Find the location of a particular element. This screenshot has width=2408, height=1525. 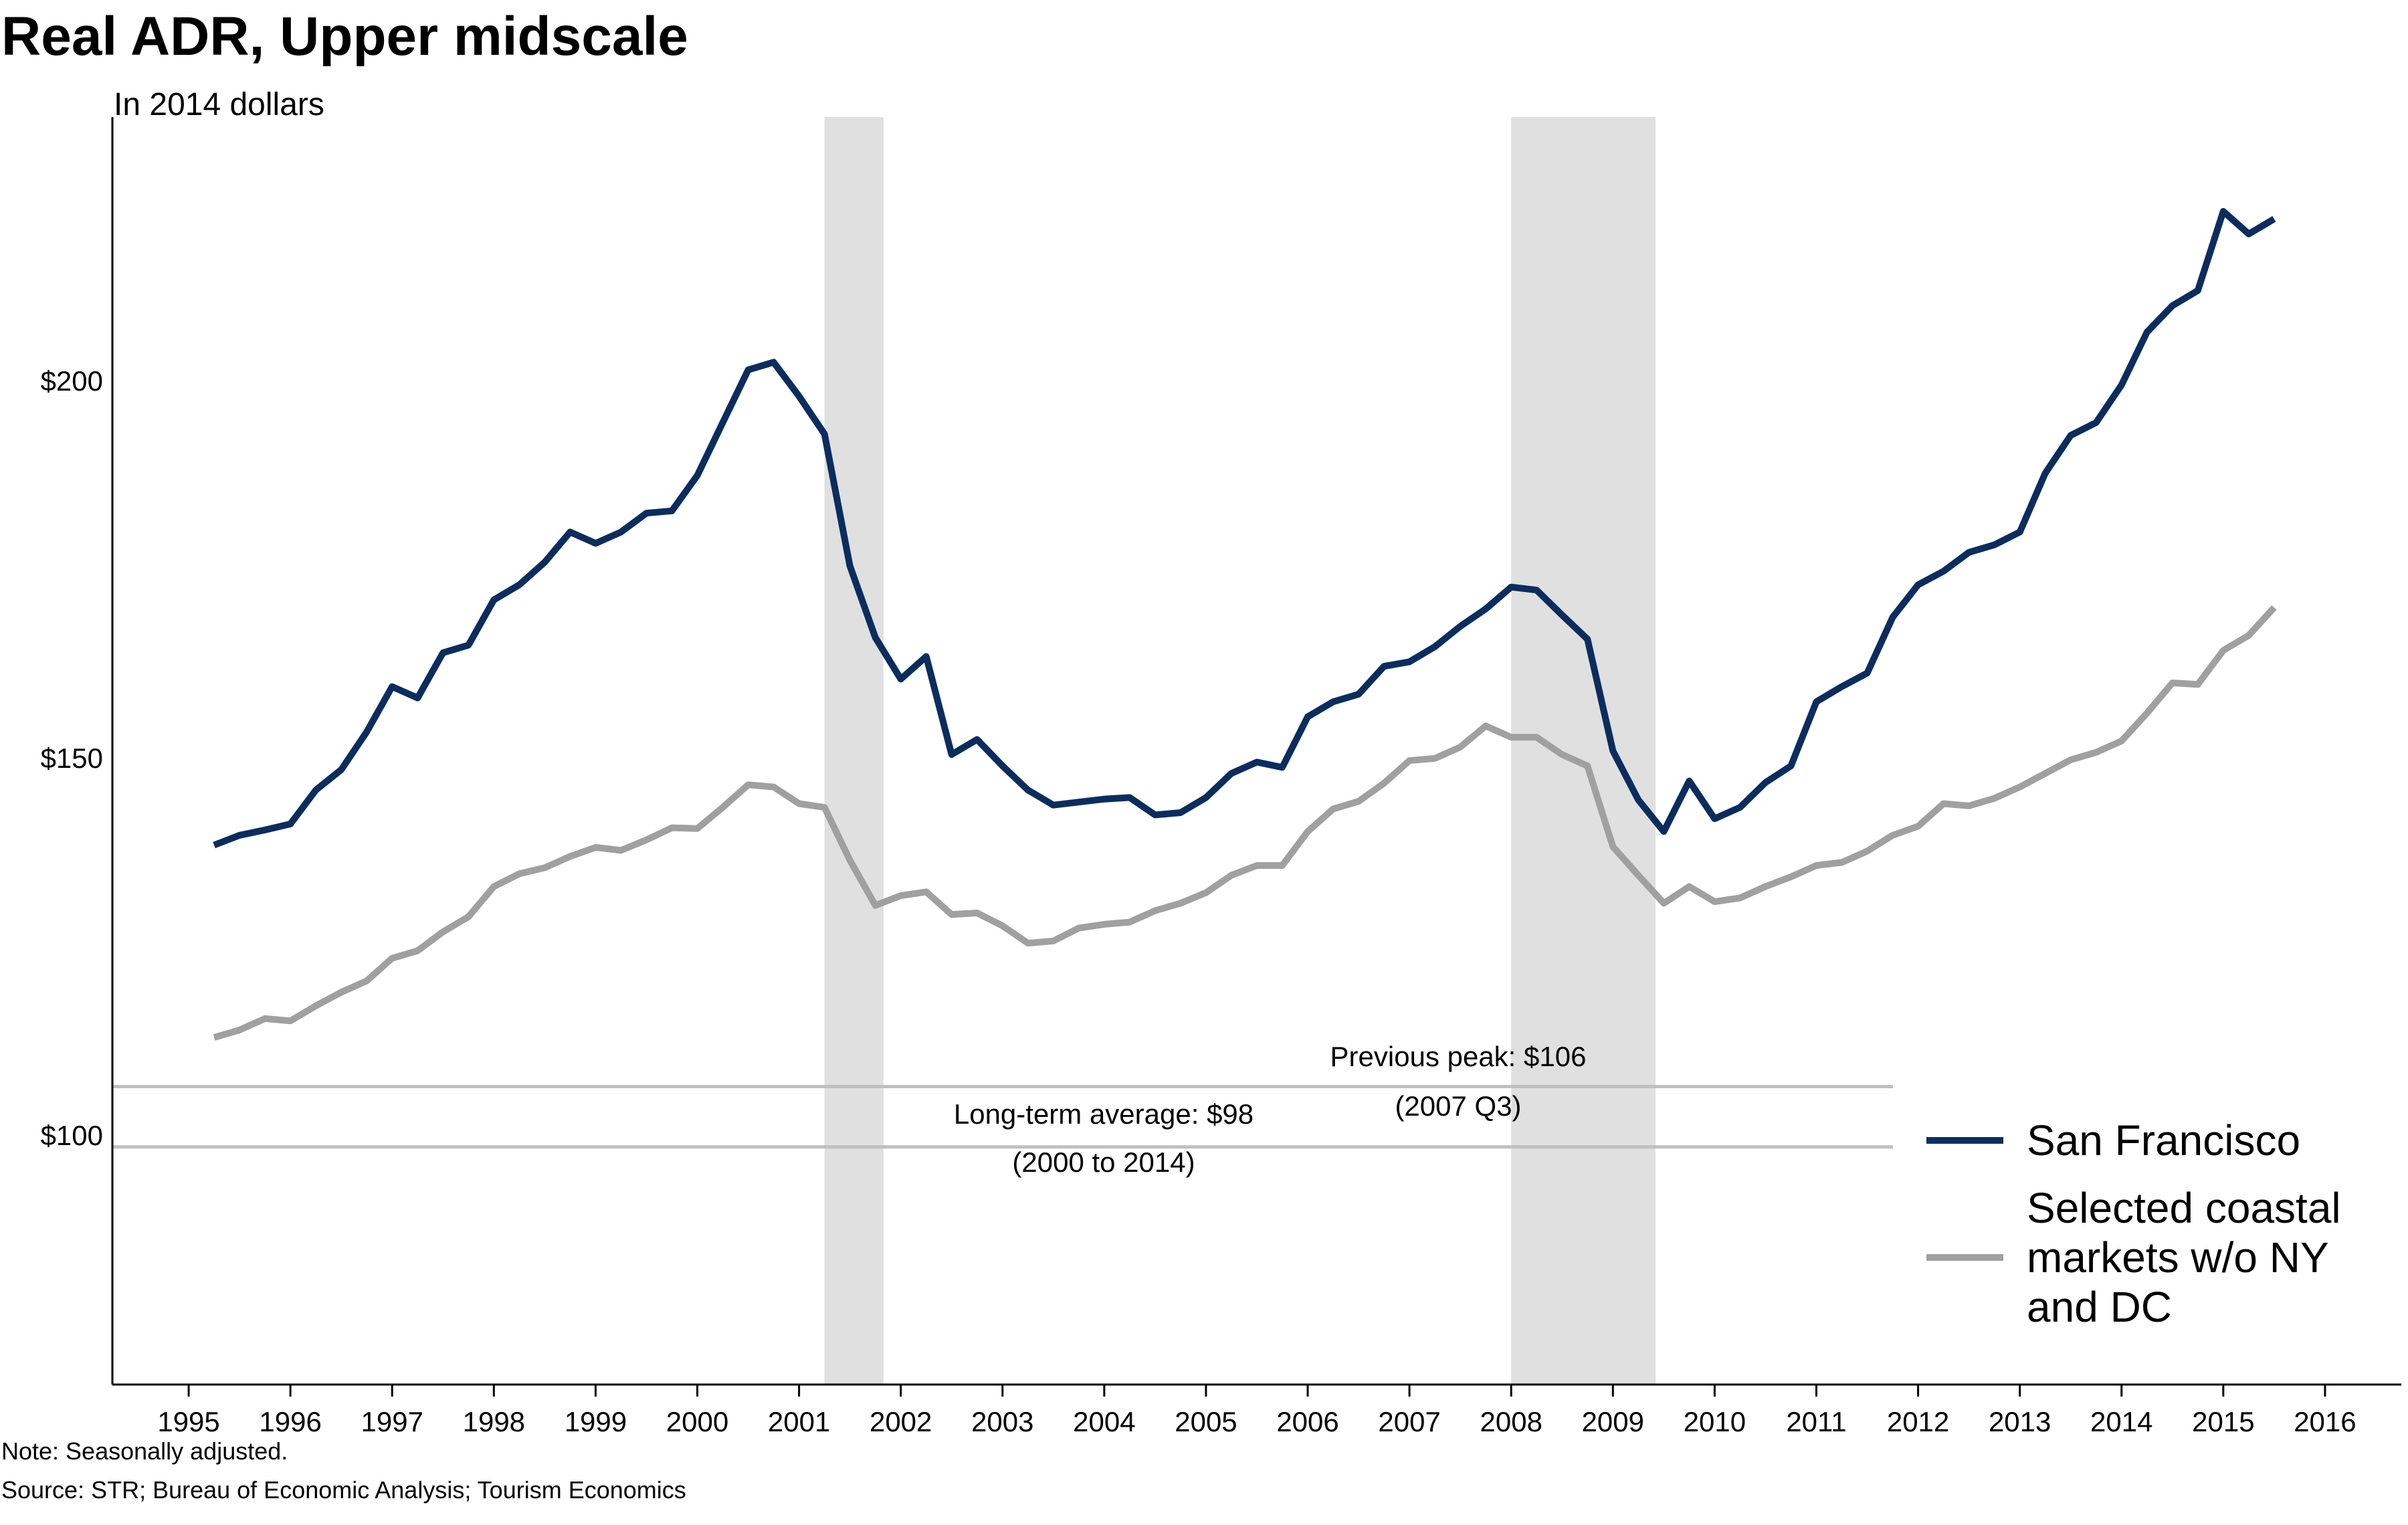

x-tick-label: 1996 is located at coordinates (290, 1422).